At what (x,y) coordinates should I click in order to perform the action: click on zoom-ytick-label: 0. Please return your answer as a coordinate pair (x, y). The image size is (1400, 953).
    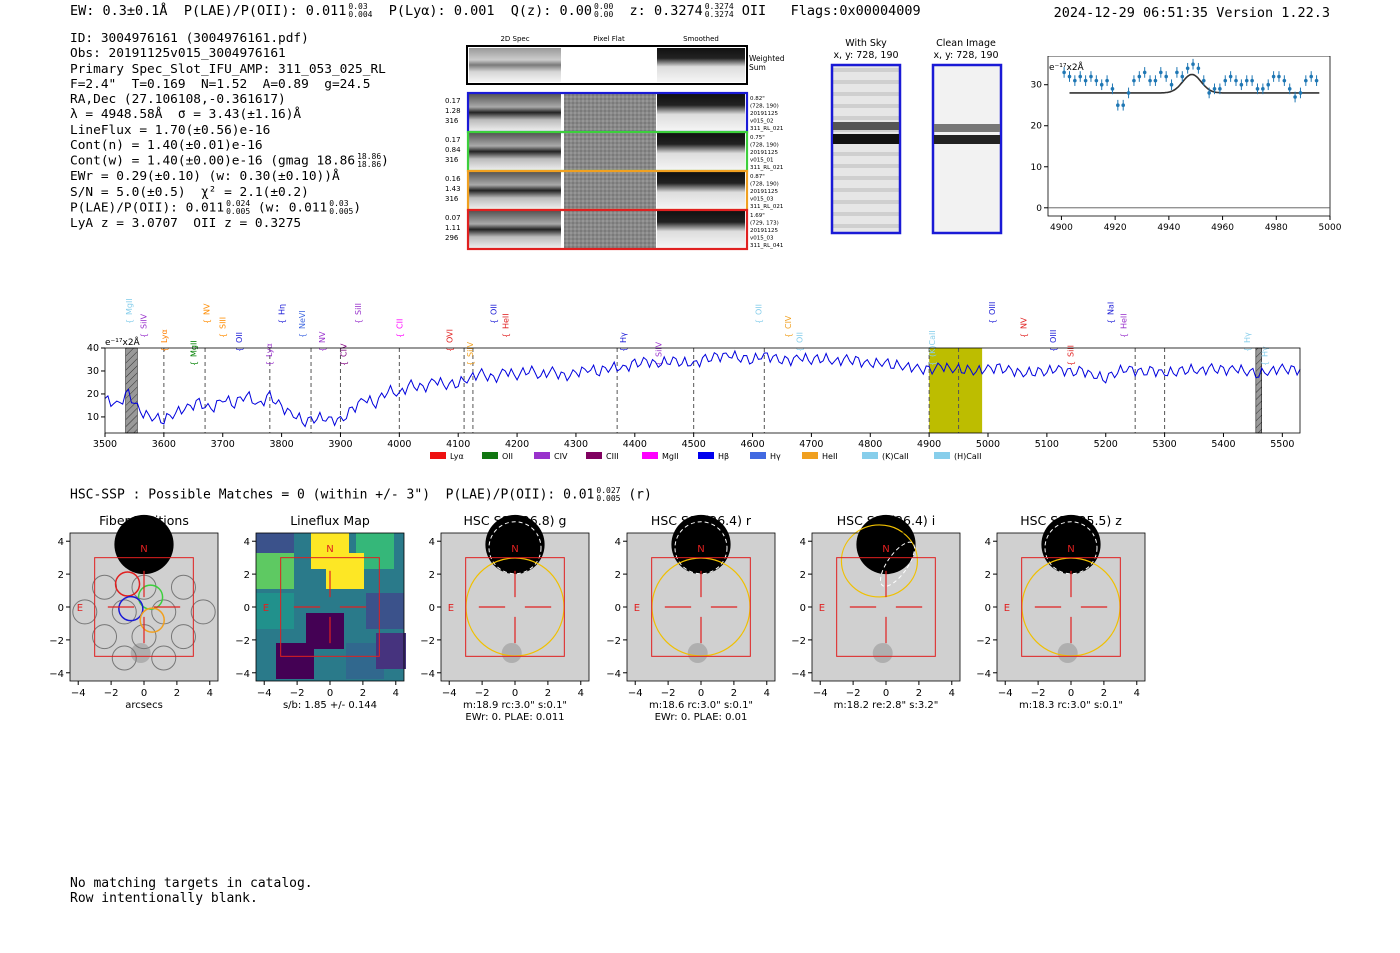
    Looking at the image, I should click on (1039, 209).